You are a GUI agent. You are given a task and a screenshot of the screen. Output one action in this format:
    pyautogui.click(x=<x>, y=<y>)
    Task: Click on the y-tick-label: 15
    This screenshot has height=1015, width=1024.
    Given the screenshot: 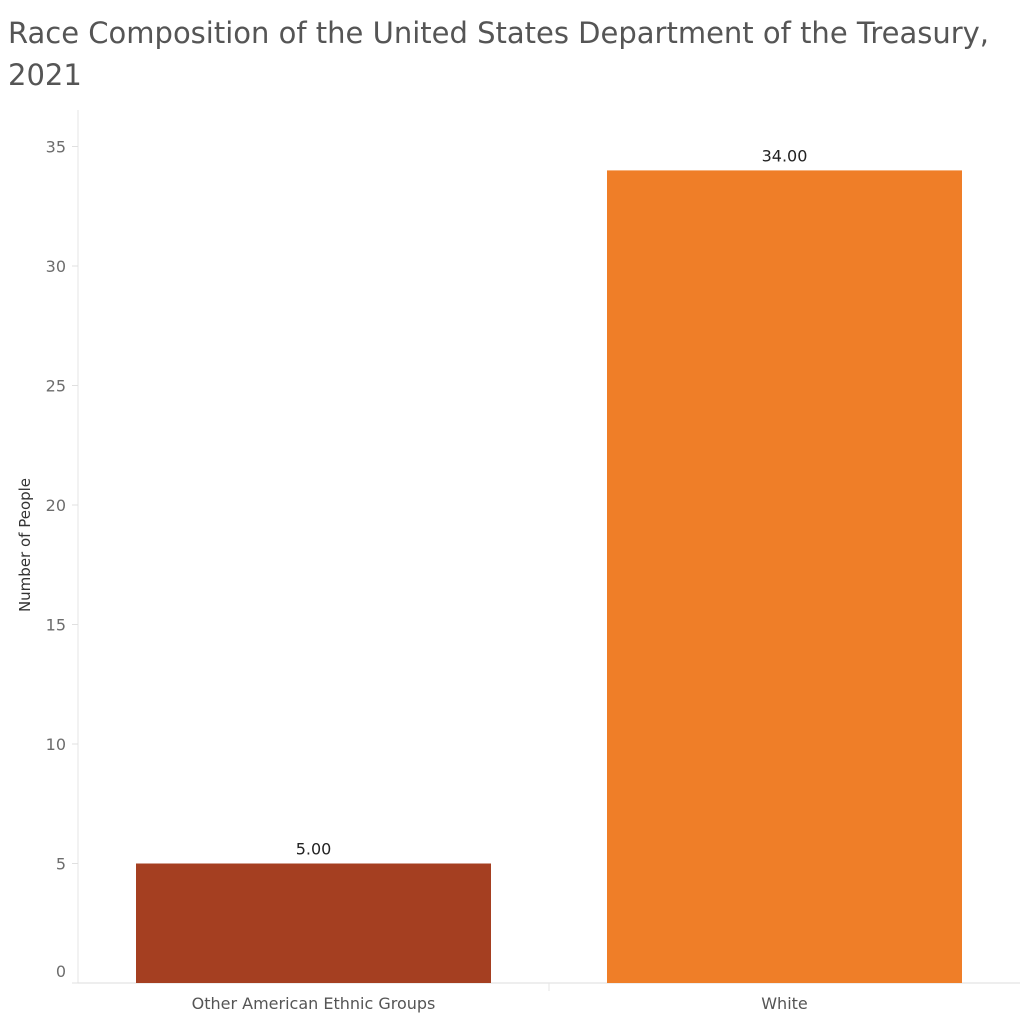 What is the action you would take?
    pyautogui.click(x=56, y=625)
    